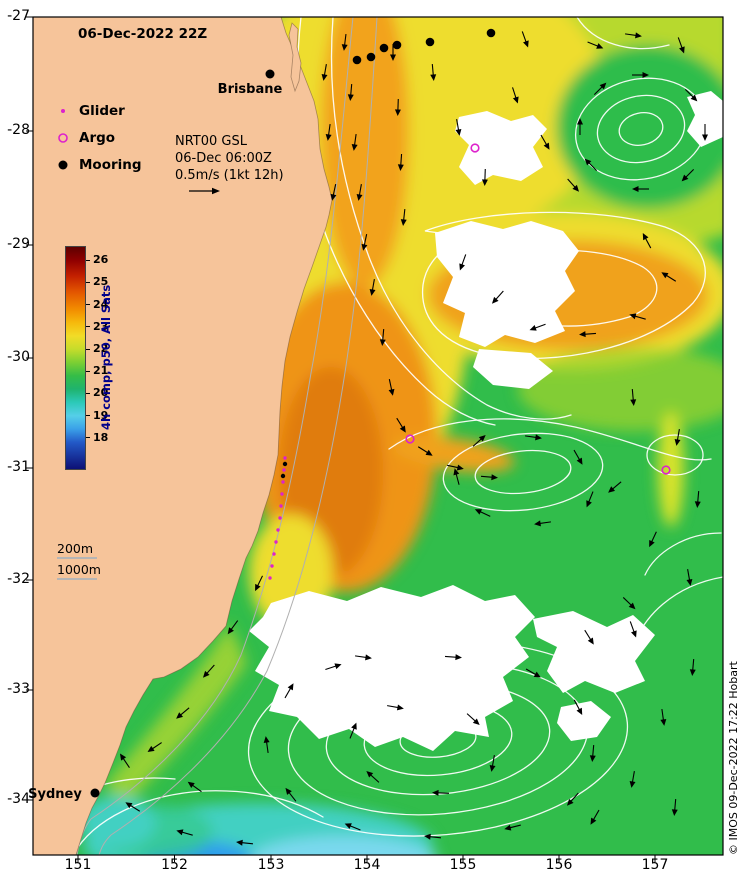  What do you see at coordinates (223, 158) in the screenshot?
I see `model-time: 06-Dec 06:00Z` at bounding box center [223, 158].